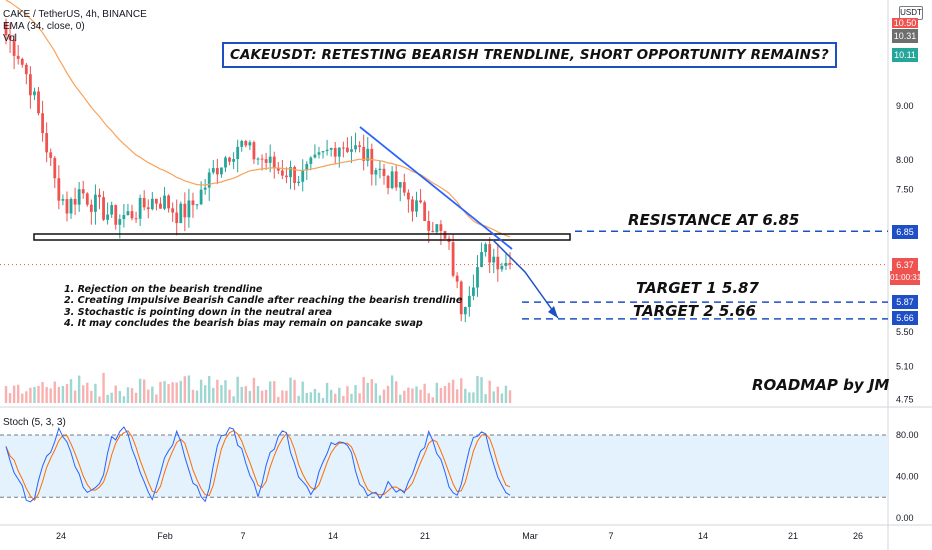  I want to click on volume-legend: Vol, so click(10, 38).